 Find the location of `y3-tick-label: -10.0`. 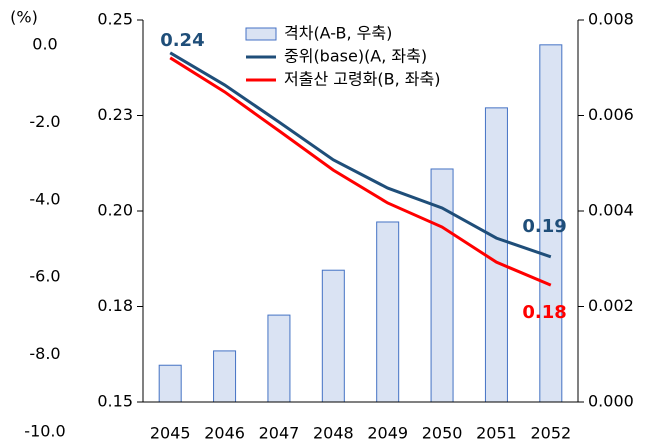

y3-tick-label: -10.0 is located at coordinates (44, 431).